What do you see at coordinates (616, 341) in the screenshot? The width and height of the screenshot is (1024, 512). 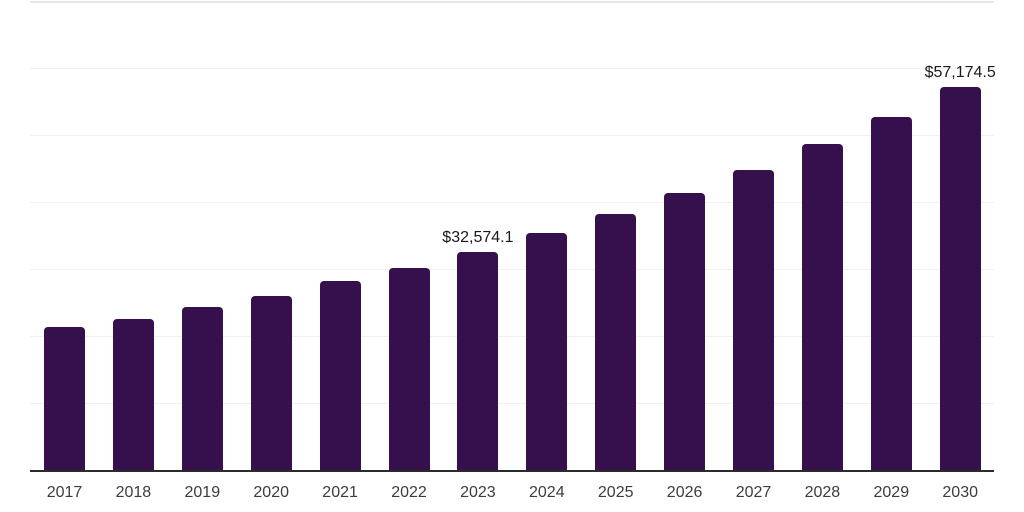 I see `bar-2025` at bounding box center [616, 341].